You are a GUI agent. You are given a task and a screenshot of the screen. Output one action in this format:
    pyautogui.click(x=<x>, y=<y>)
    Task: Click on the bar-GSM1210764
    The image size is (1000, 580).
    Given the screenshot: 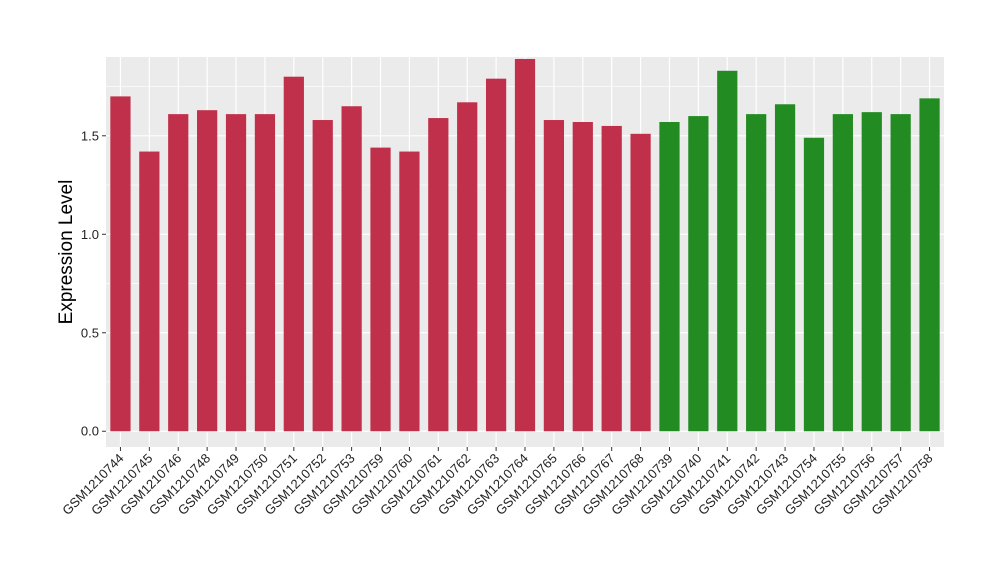 What is the action you would take?
    pyautogui.click(x=525, y=245)
    